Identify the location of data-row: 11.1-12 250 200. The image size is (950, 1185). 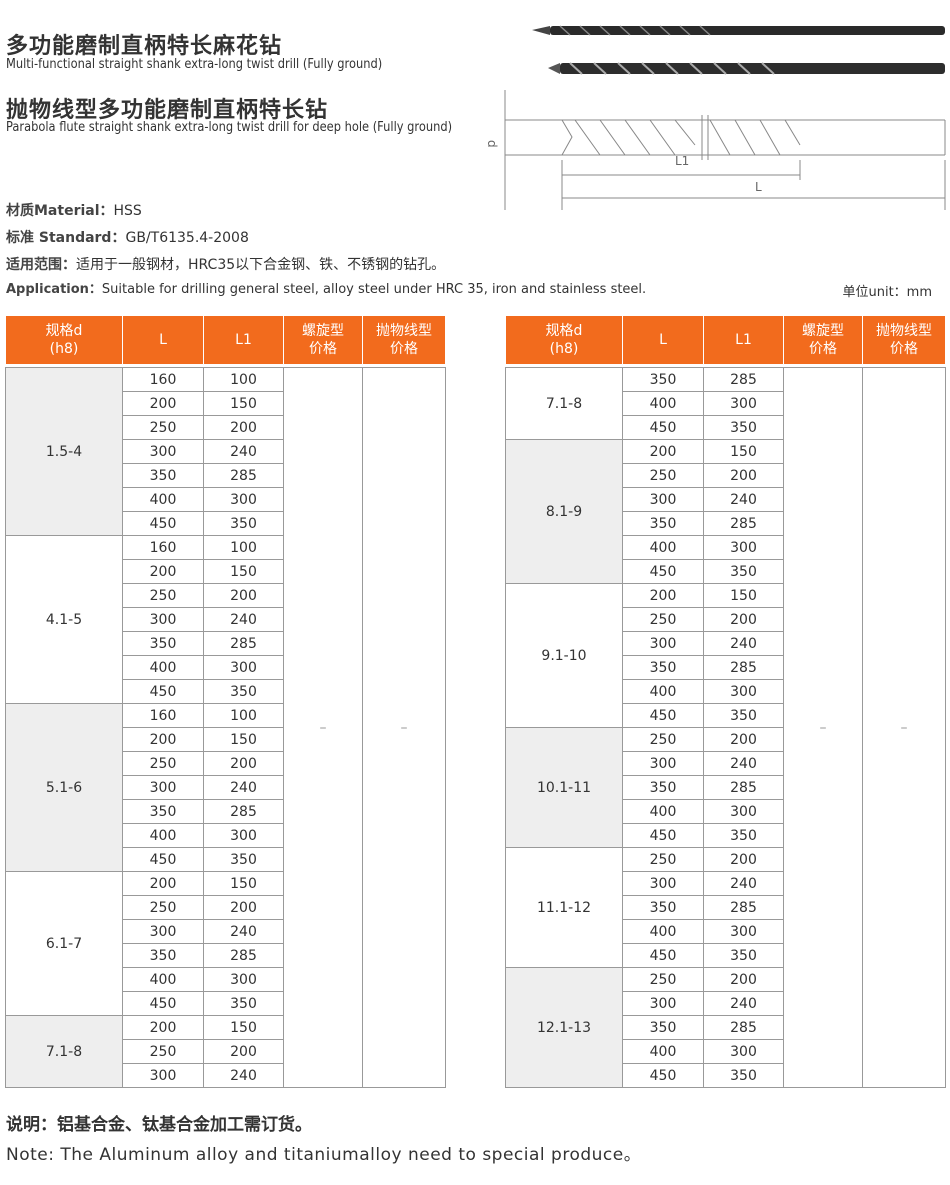
(725, 907).